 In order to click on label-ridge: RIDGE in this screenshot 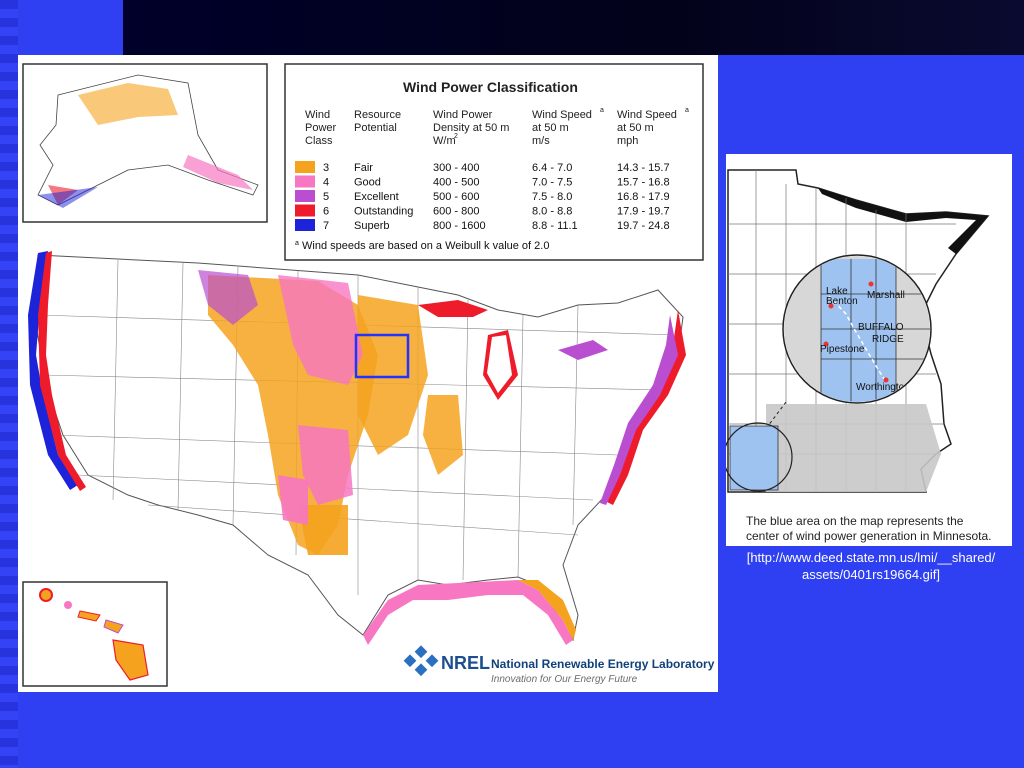, I will do `click(888, 339)`.